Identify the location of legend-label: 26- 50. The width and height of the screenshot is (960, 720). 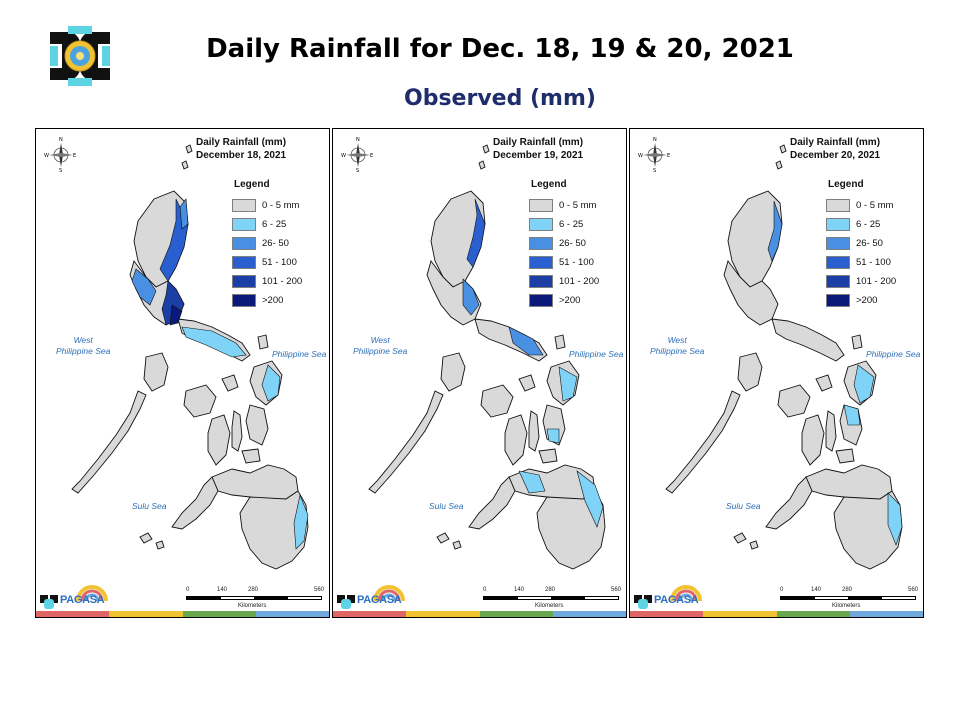
(275, 243).